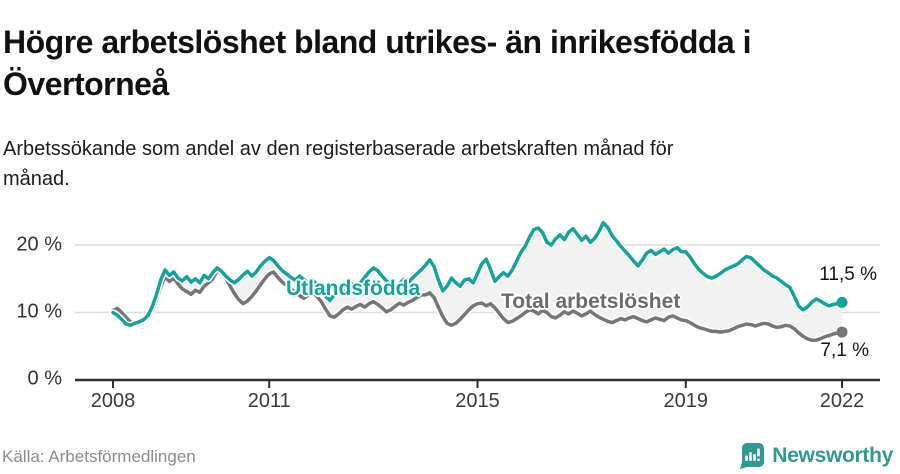 This screenshot has height=474, width=900. Describe the element at coordinates (842, 317) in the screenshot. I see `end-point-dots` at that location.